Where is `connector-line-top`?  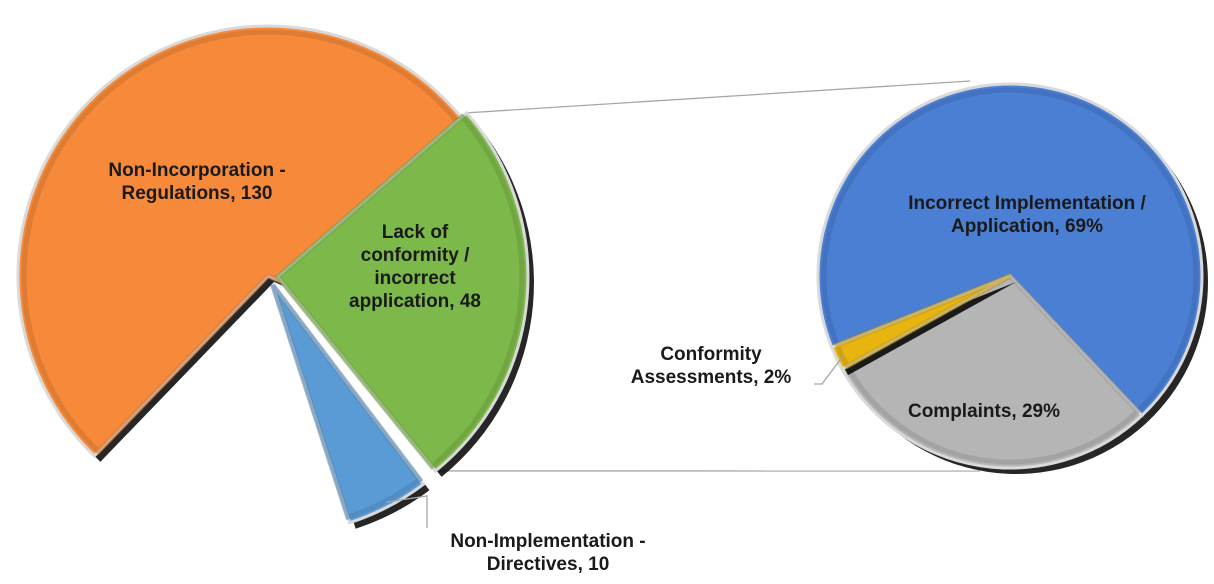
connector-line-top is located at coordinates (718, 97).